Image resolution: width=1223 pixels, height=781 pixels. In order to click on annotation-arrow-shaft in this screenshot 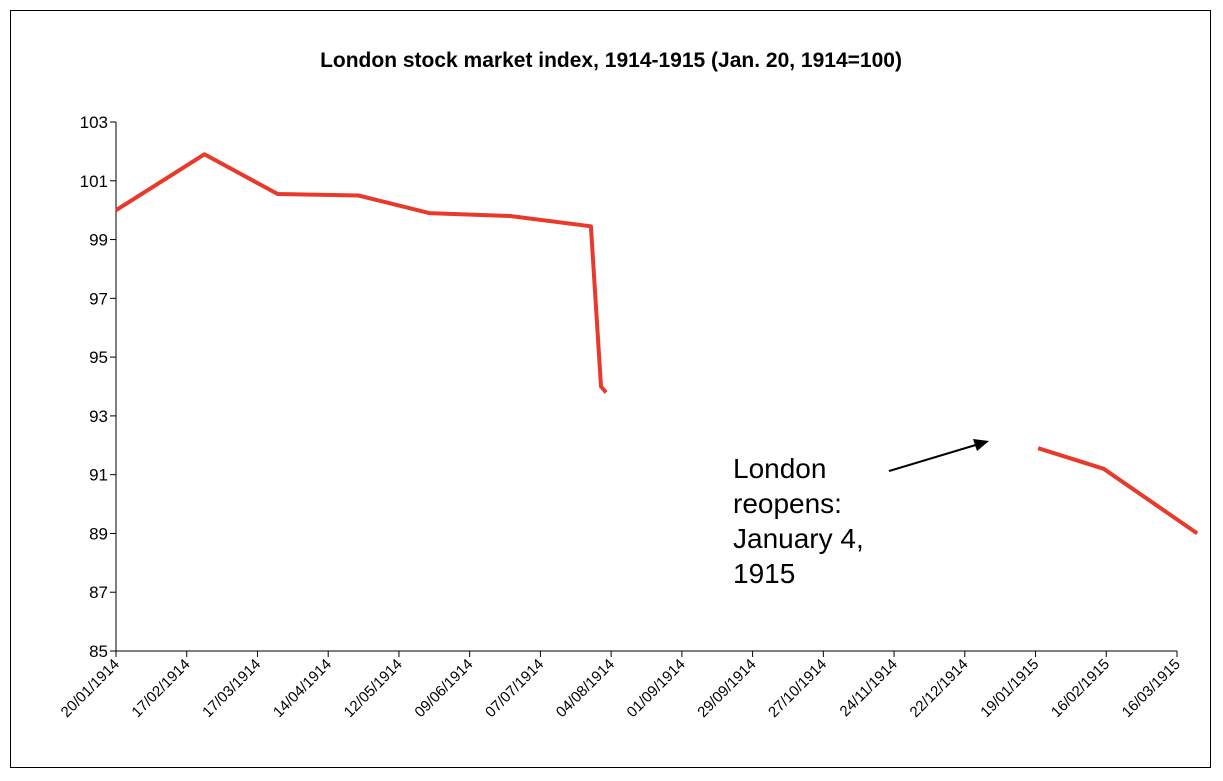, I will do `click(934, 457)`.